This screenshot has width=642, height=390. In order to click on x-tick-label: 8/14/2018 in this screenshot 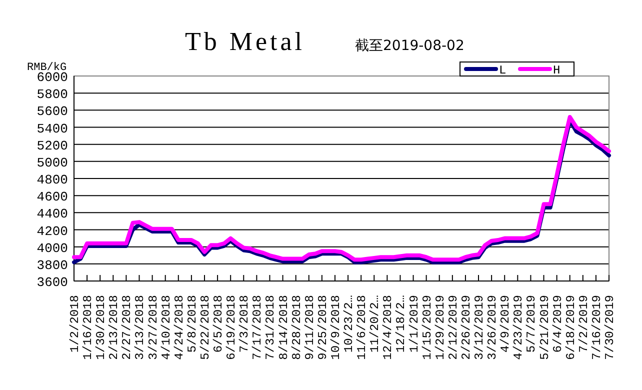, I will do `click(283, 327)`.